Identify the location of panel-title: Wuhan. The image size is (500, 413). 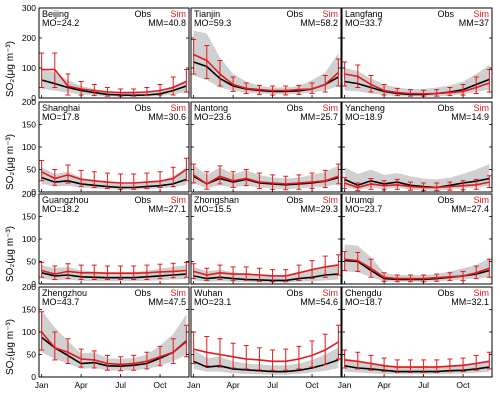
(208, 293).